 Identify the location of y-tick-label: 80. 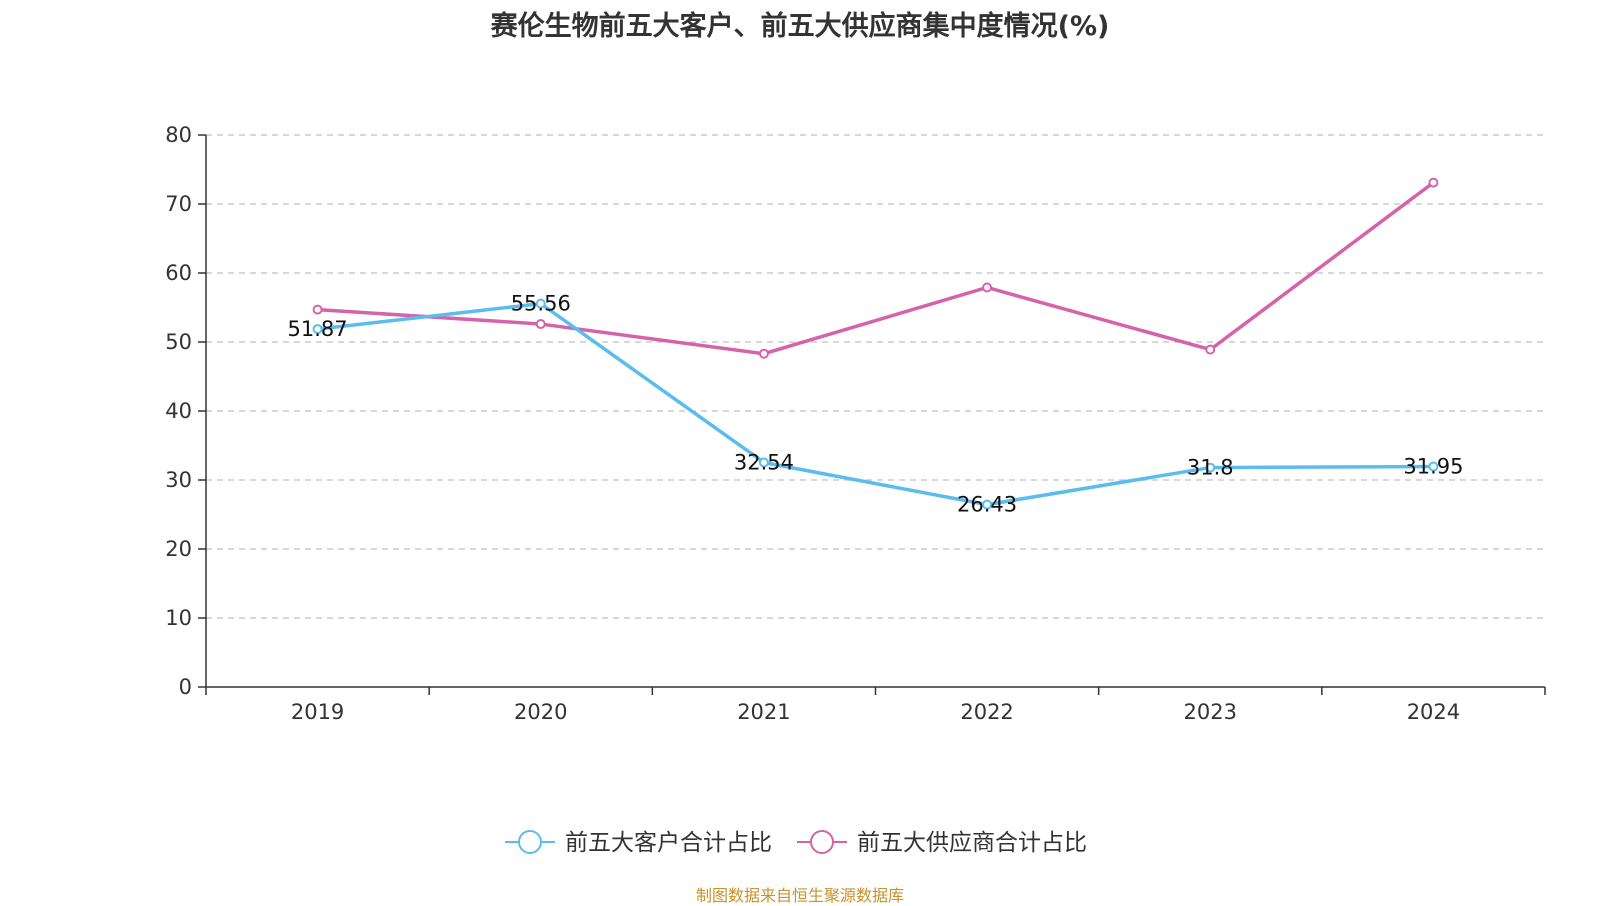
(178, 135).